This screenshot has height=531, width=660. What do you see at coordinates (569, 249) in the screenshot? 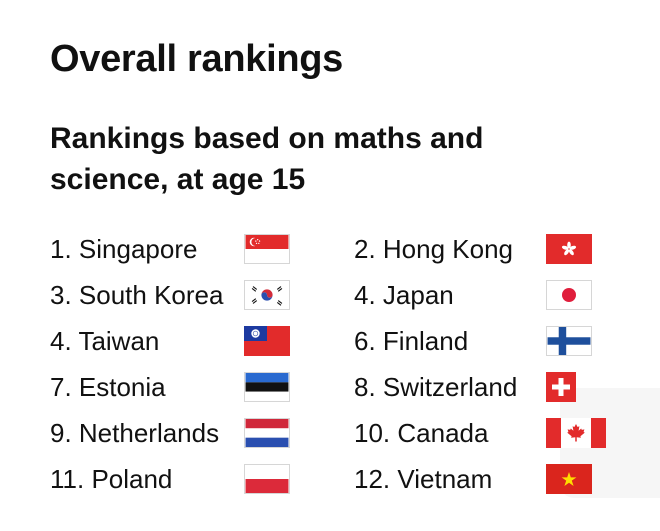
I see `hong-kong-flag-icon` at bounding box center [569, 249].